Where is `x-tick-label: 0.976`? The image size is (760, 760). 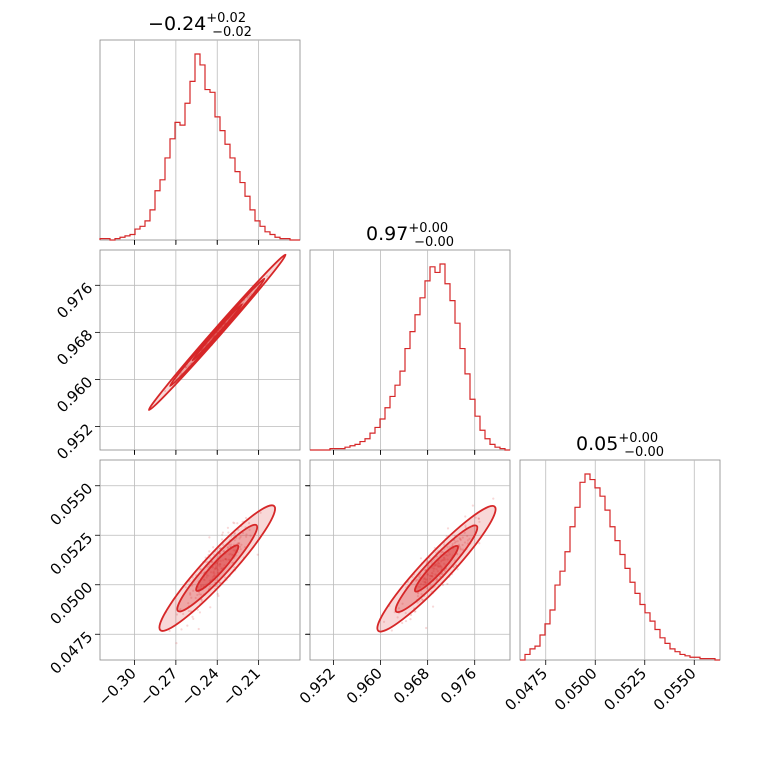 x-tick-label: 0.976 is located at coordinates (458, 685).